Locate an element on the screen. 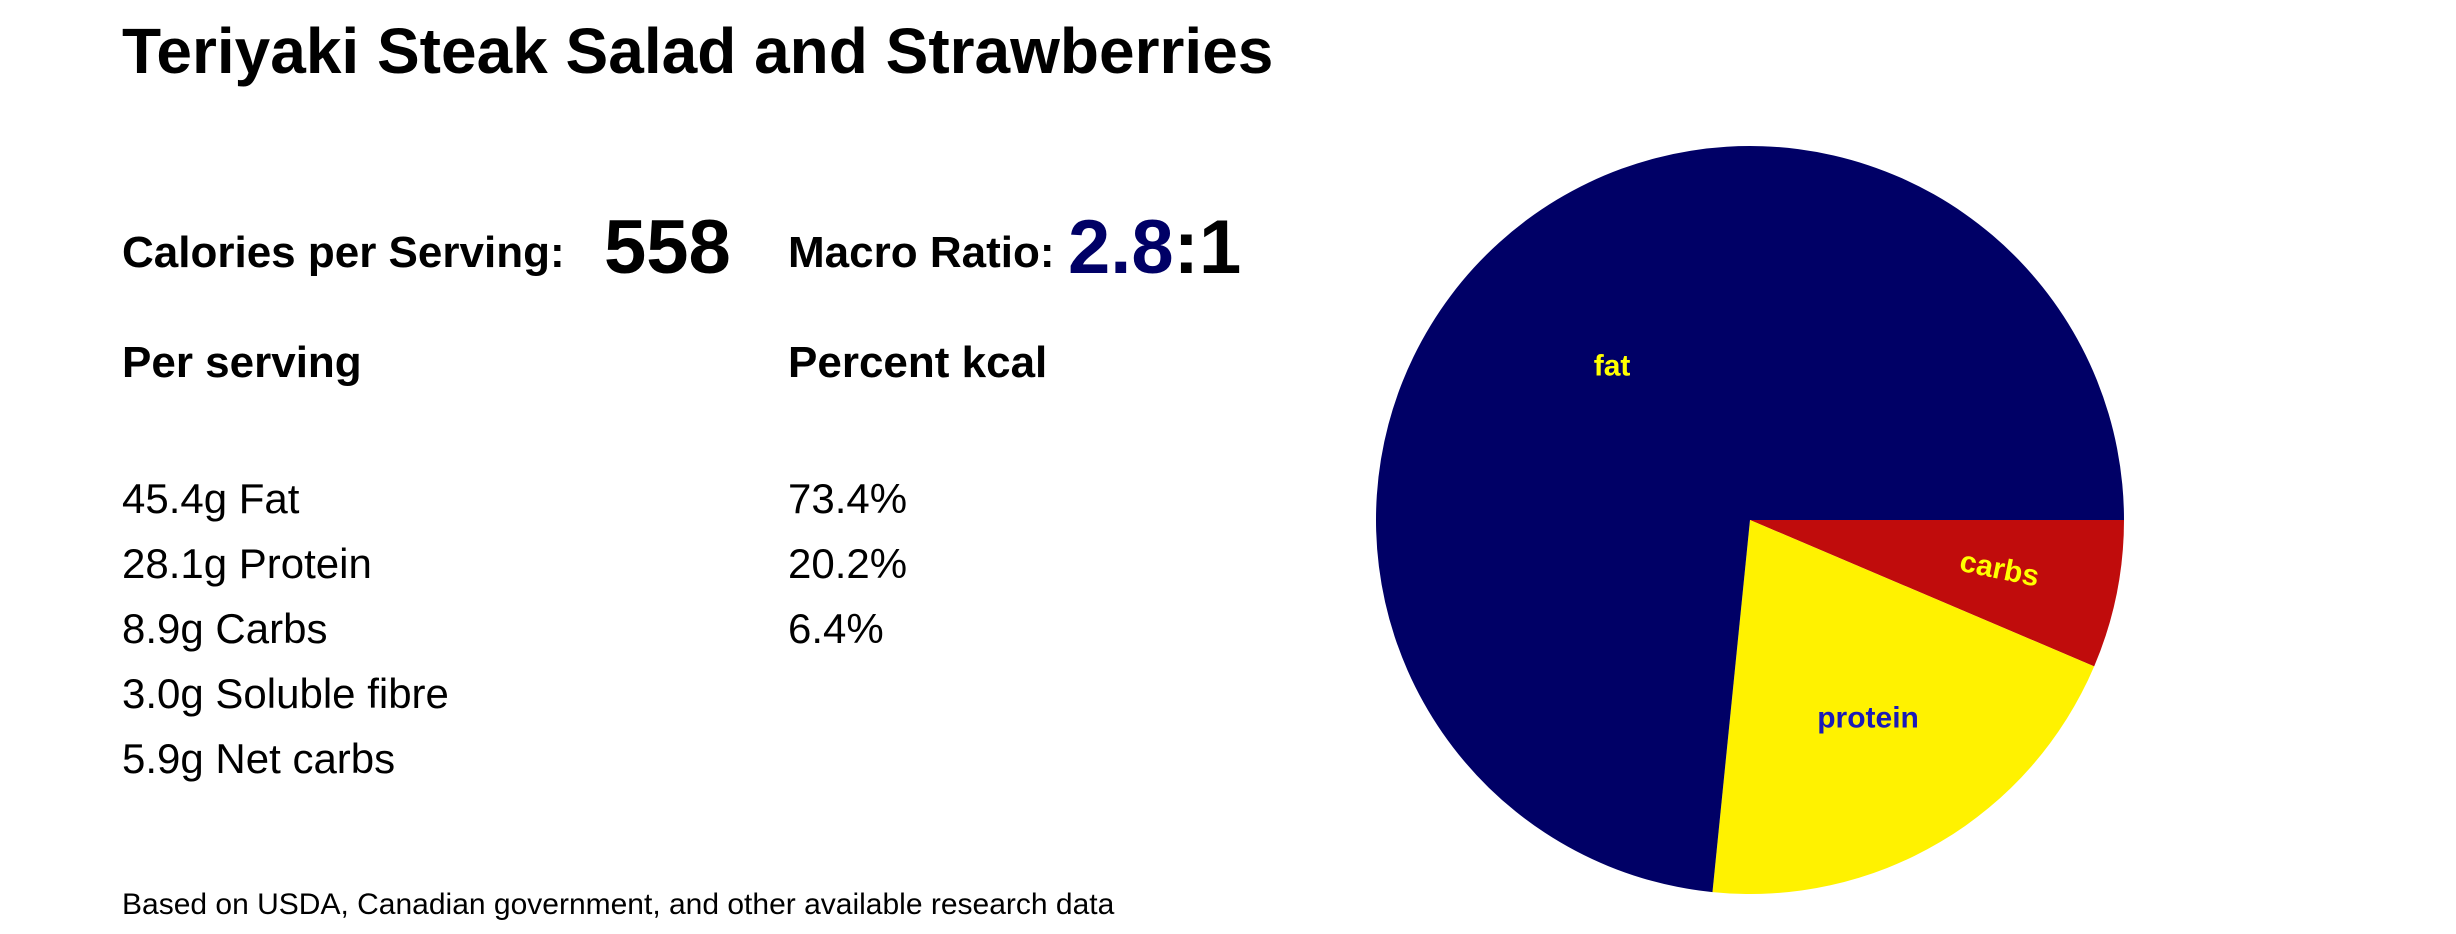 This screenshot has width=2456, height=934. per-serving-heading: Per serving is located at coordinates (242, 362).